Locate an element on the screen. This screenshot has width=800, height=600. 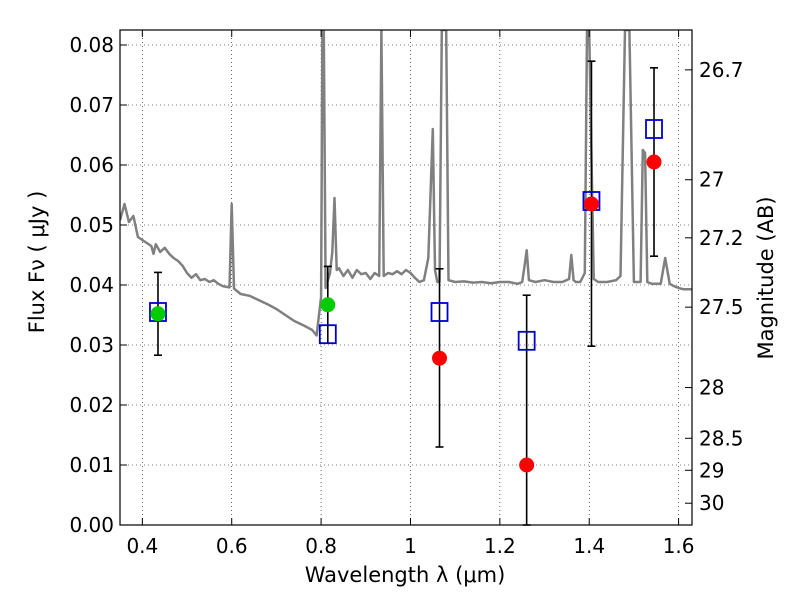
y-tick-label: 0.01 is located at coordinates (91, 465).